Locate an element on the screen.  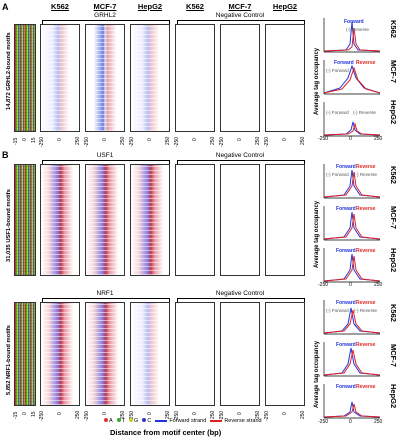
legend-label-reverse: Reverse strand is located at coordinates (243, 421).